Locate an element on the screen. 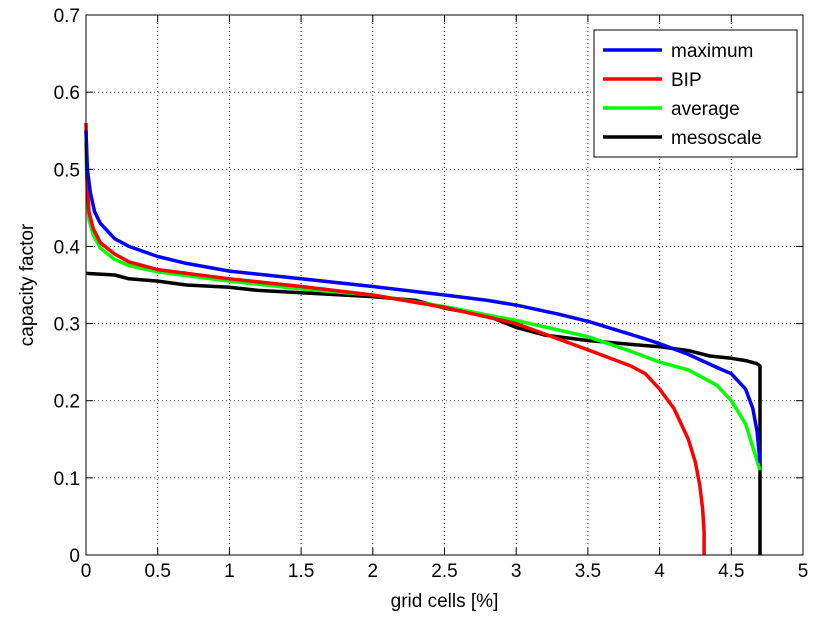 The width and height of the screenshot is (813, 617). x-tick-label: 3 is located at coordinates (516, 571).